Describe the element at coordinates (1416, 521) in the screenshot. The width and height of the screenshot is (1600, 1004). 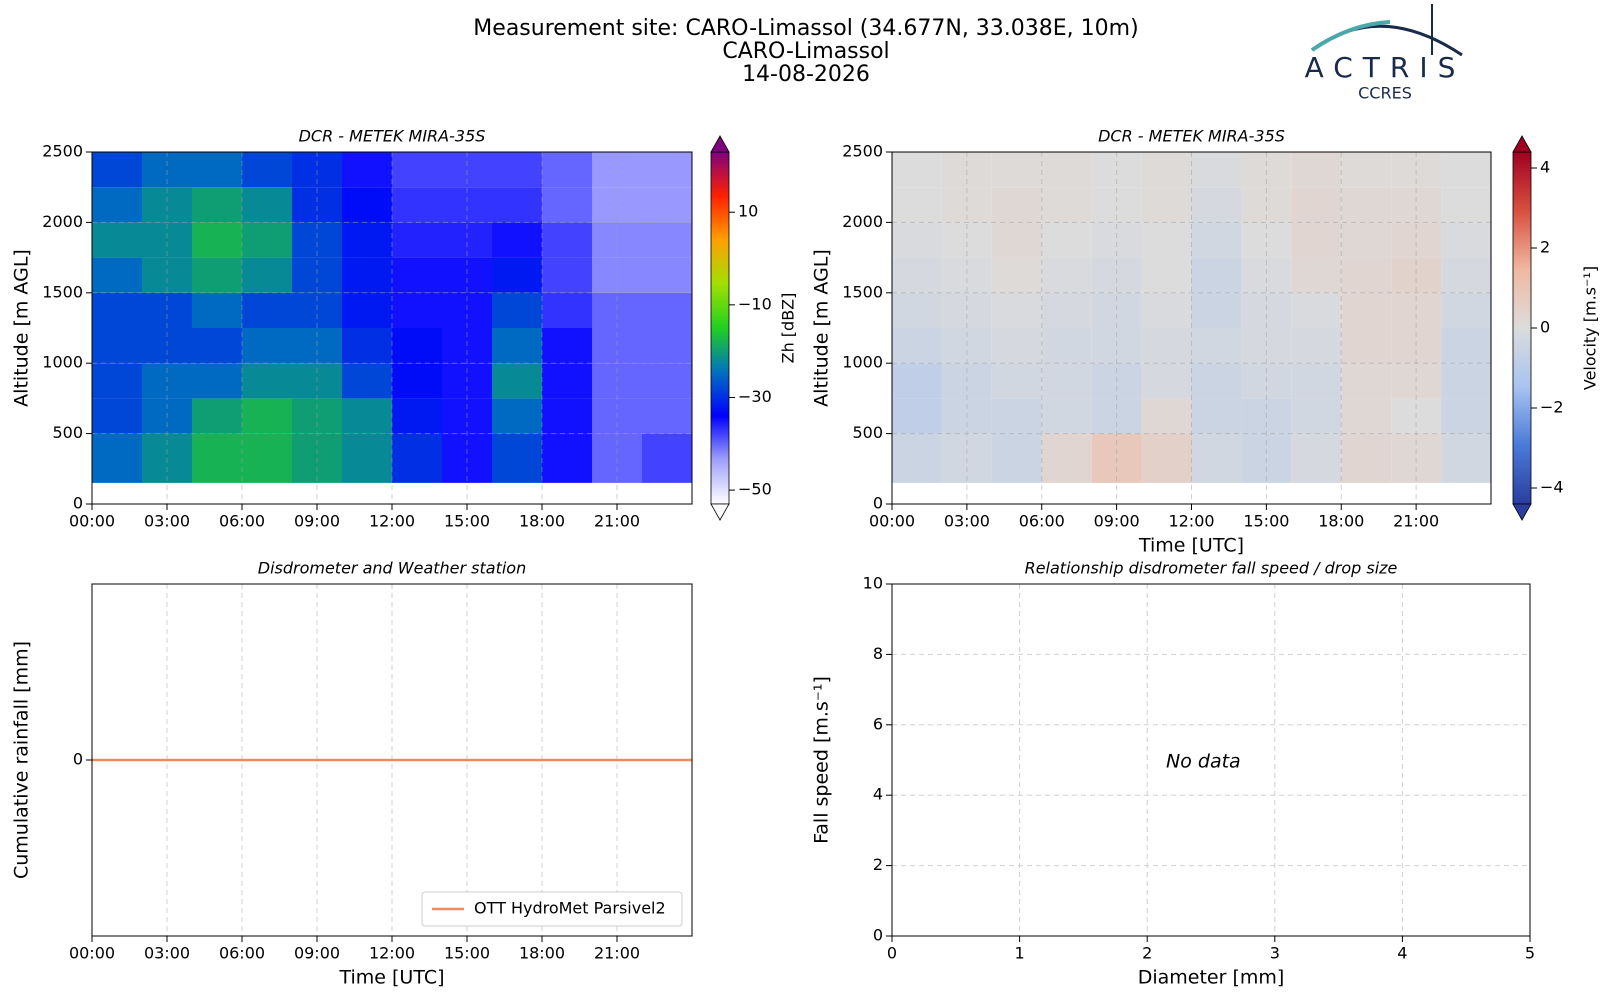
I see `x-tick-label: 21:00` at that location.